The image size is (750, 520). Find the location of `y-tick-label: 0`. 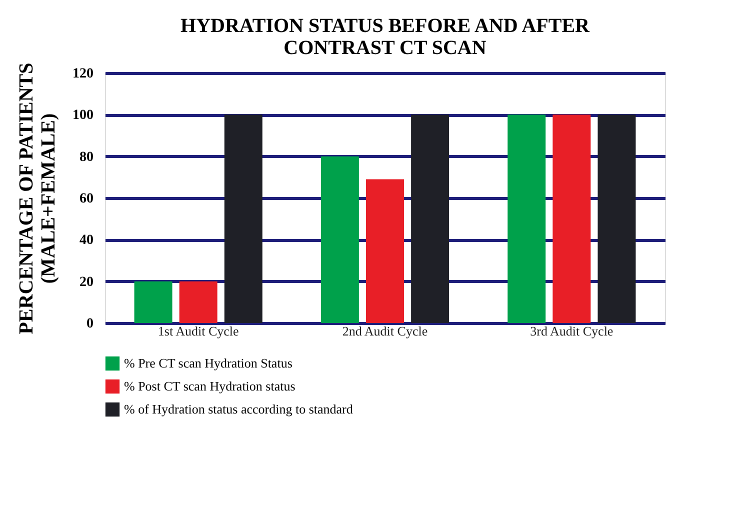

y-tick-label: 0 is located at coordinates (90, 324).